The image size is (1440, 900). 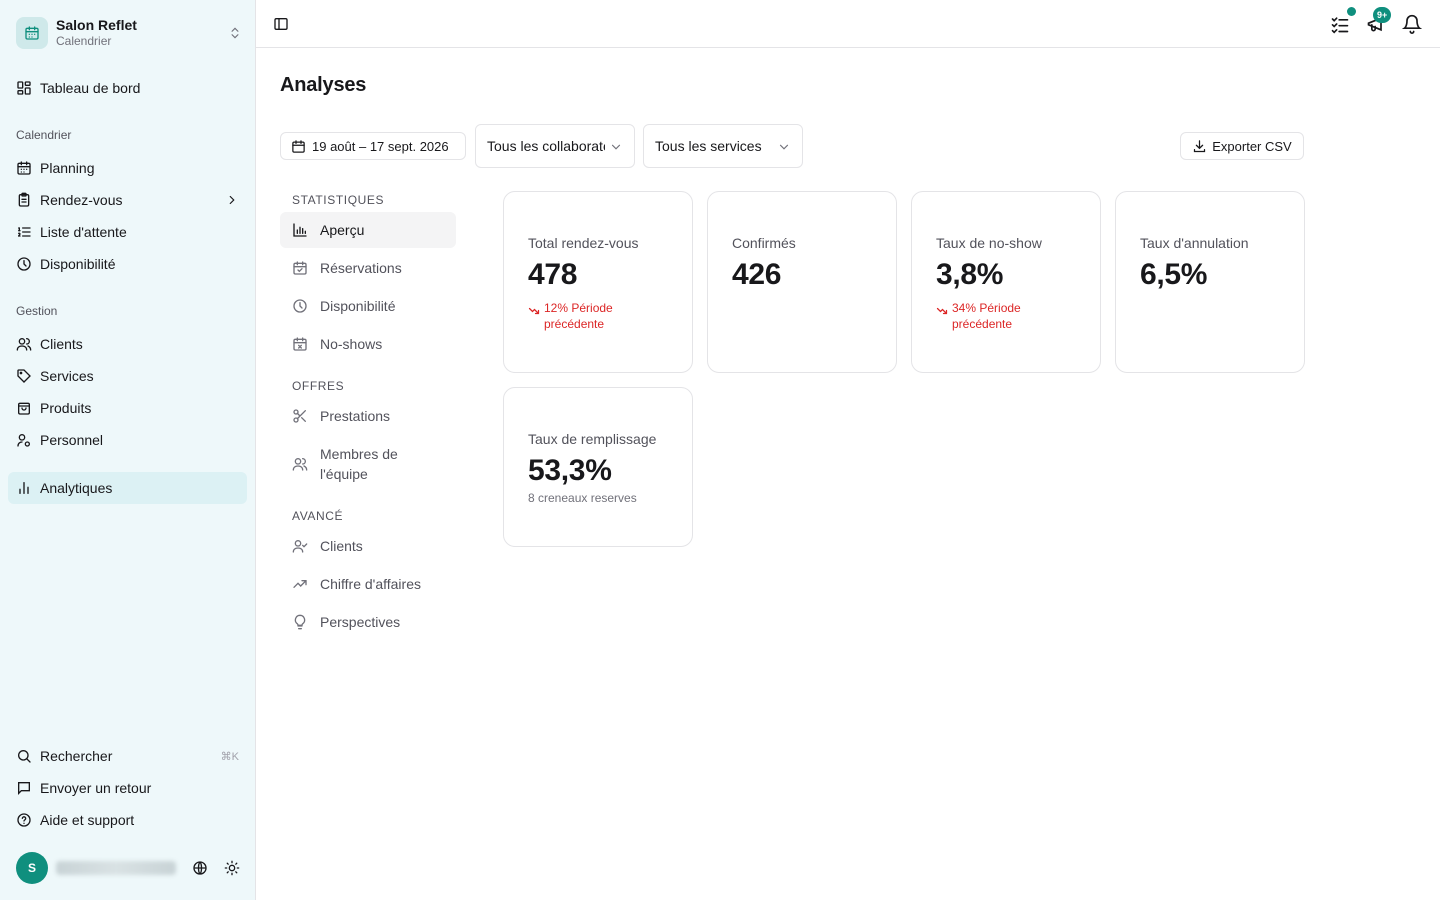 I want to click on sidebar-toggle-icon, so click(x=281, y=24).